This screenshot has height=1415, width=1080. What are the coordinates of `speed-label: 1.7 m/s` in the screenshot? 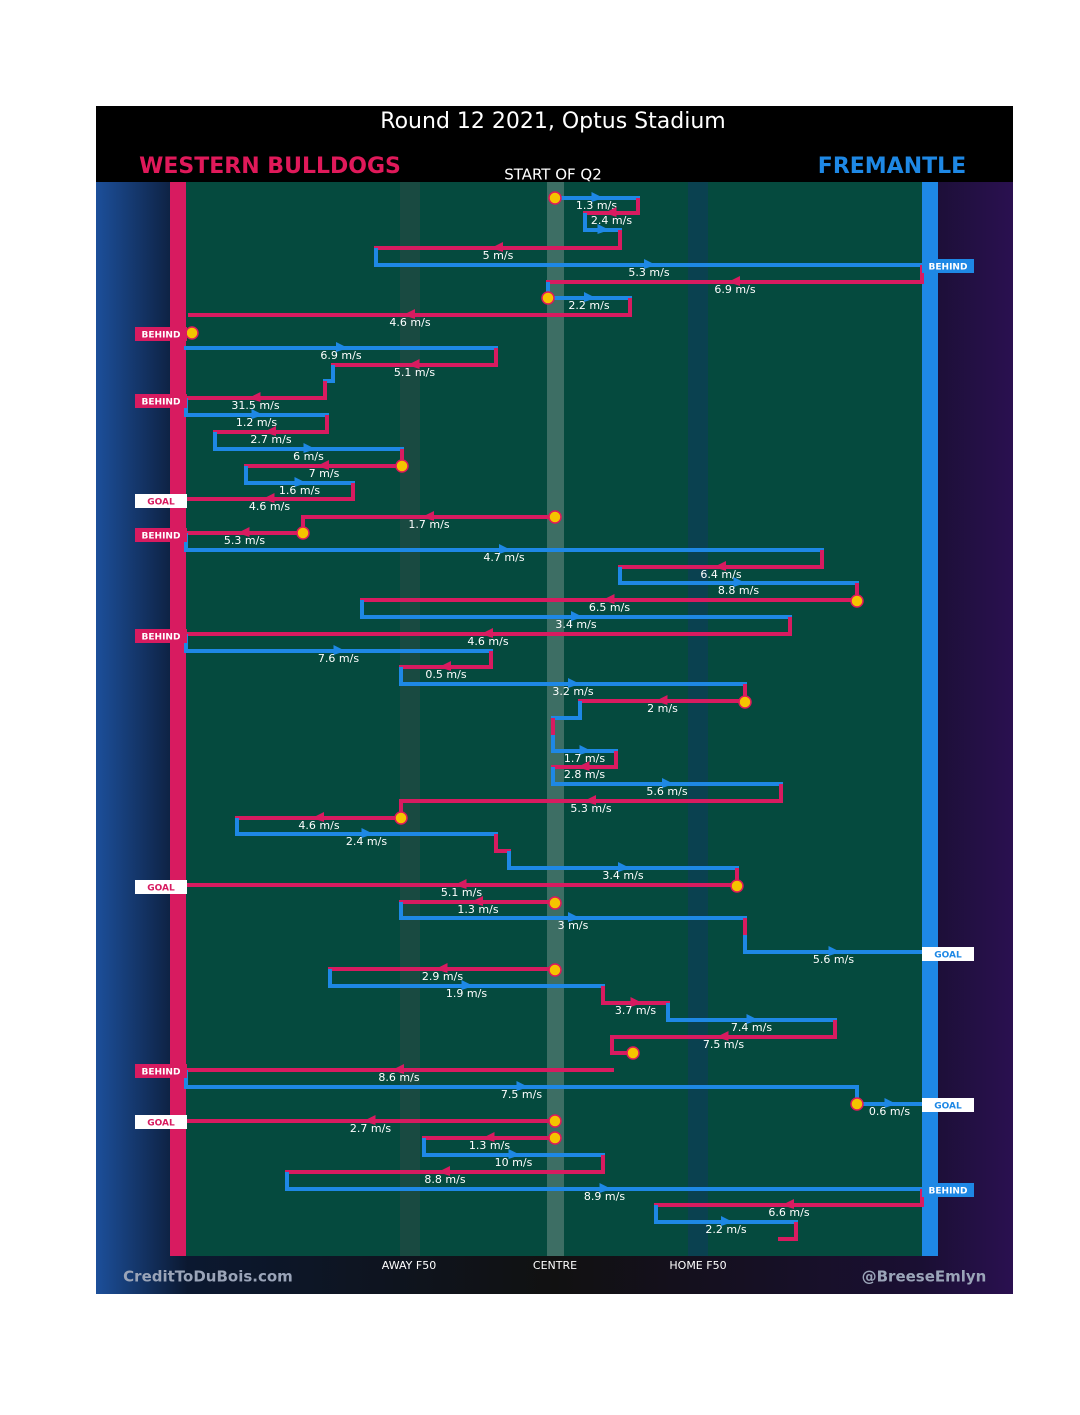 It's located at (428, 524).